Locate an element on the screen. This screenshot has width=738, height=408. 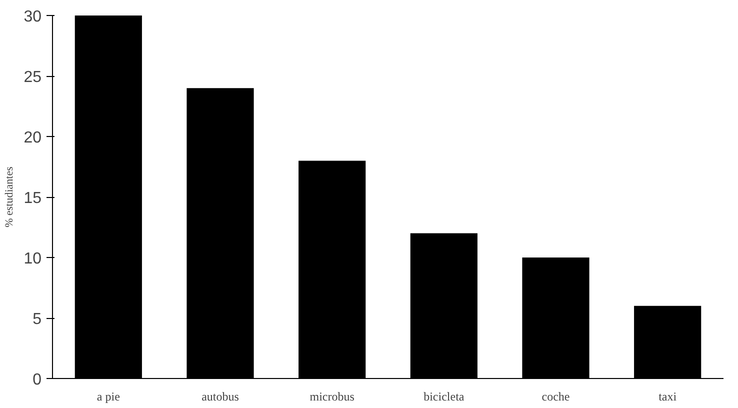
x-tick-label: bicicleta is located at coordinates (444, 397).